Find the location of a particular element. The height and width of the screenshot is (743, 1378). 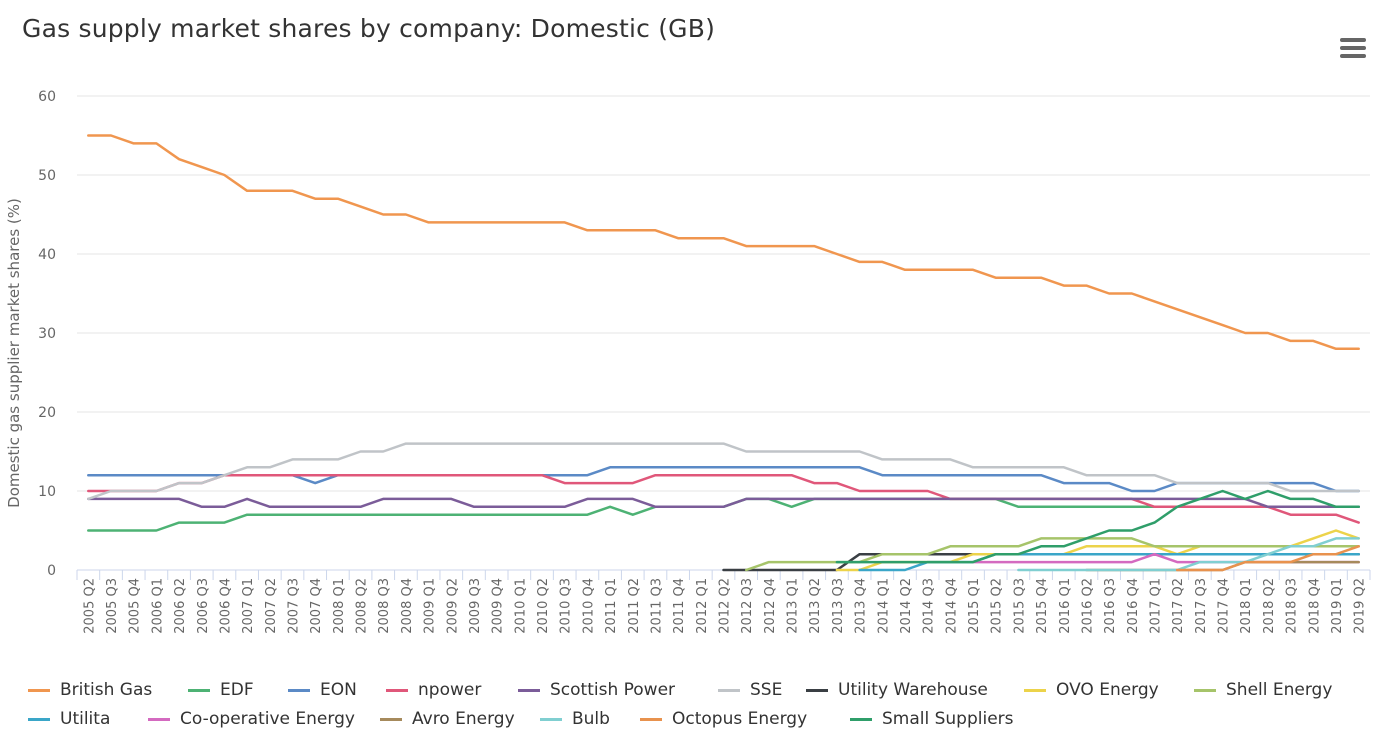

legend-label: British Gas is located at coordinates (106, 690).